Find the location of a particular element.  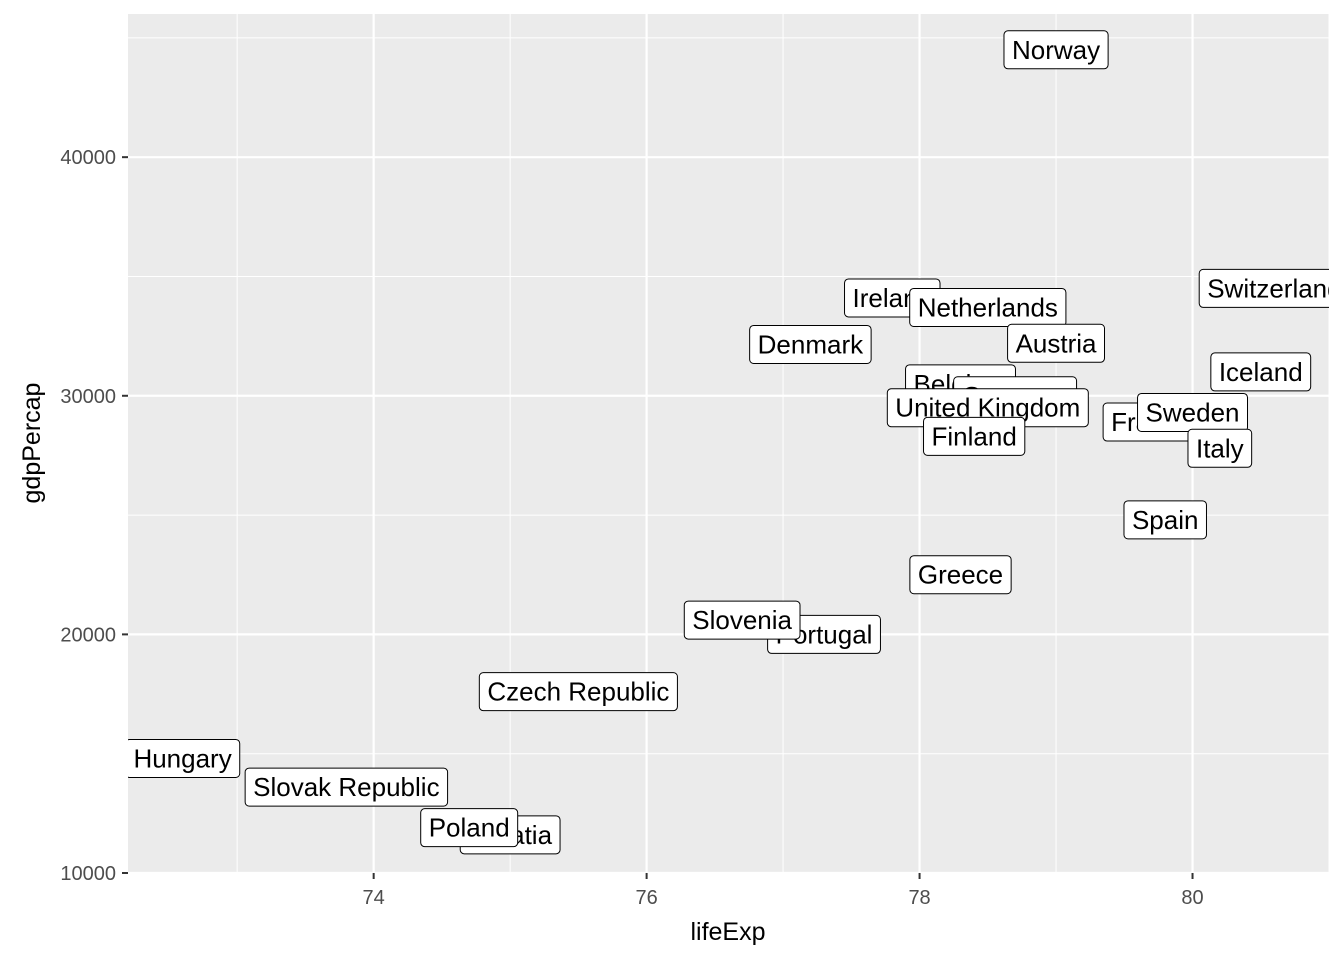

point-label-text: Greece is located at coordinates (960, 575).